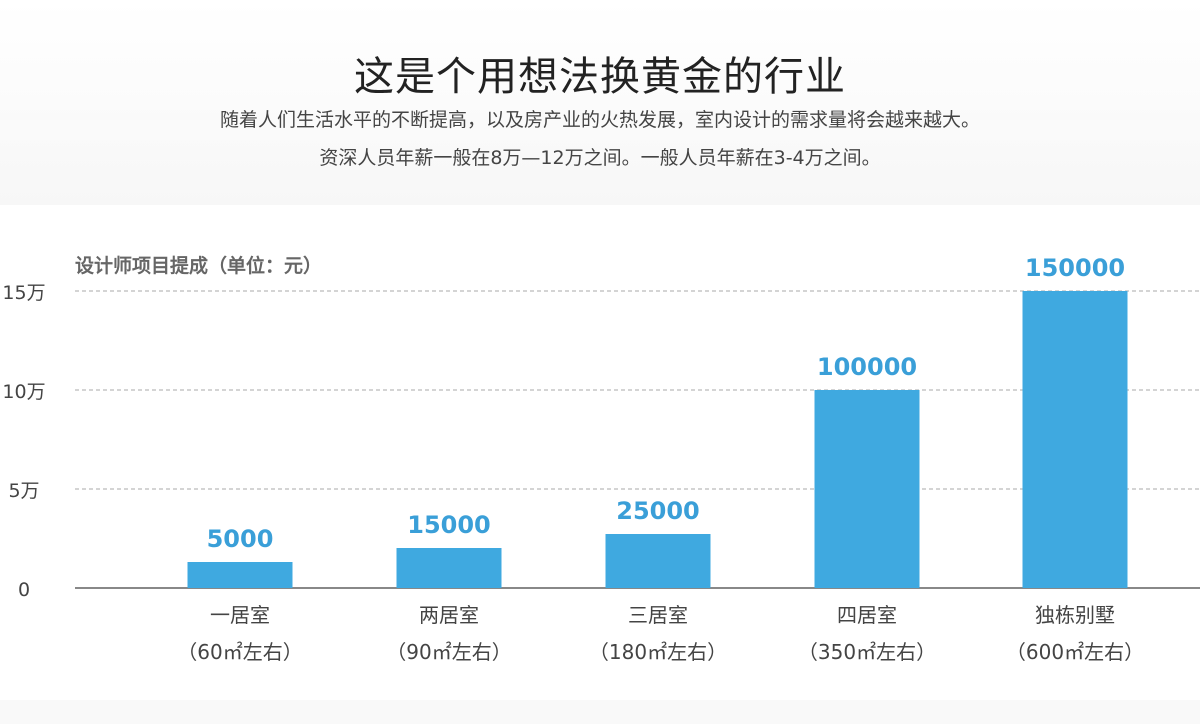 This screenshot has height=724, width=1200. What do you see at coordinates (1075, 268) in the screenshot?
I see `data-label: 150000` at bounding box center [1075, 268].